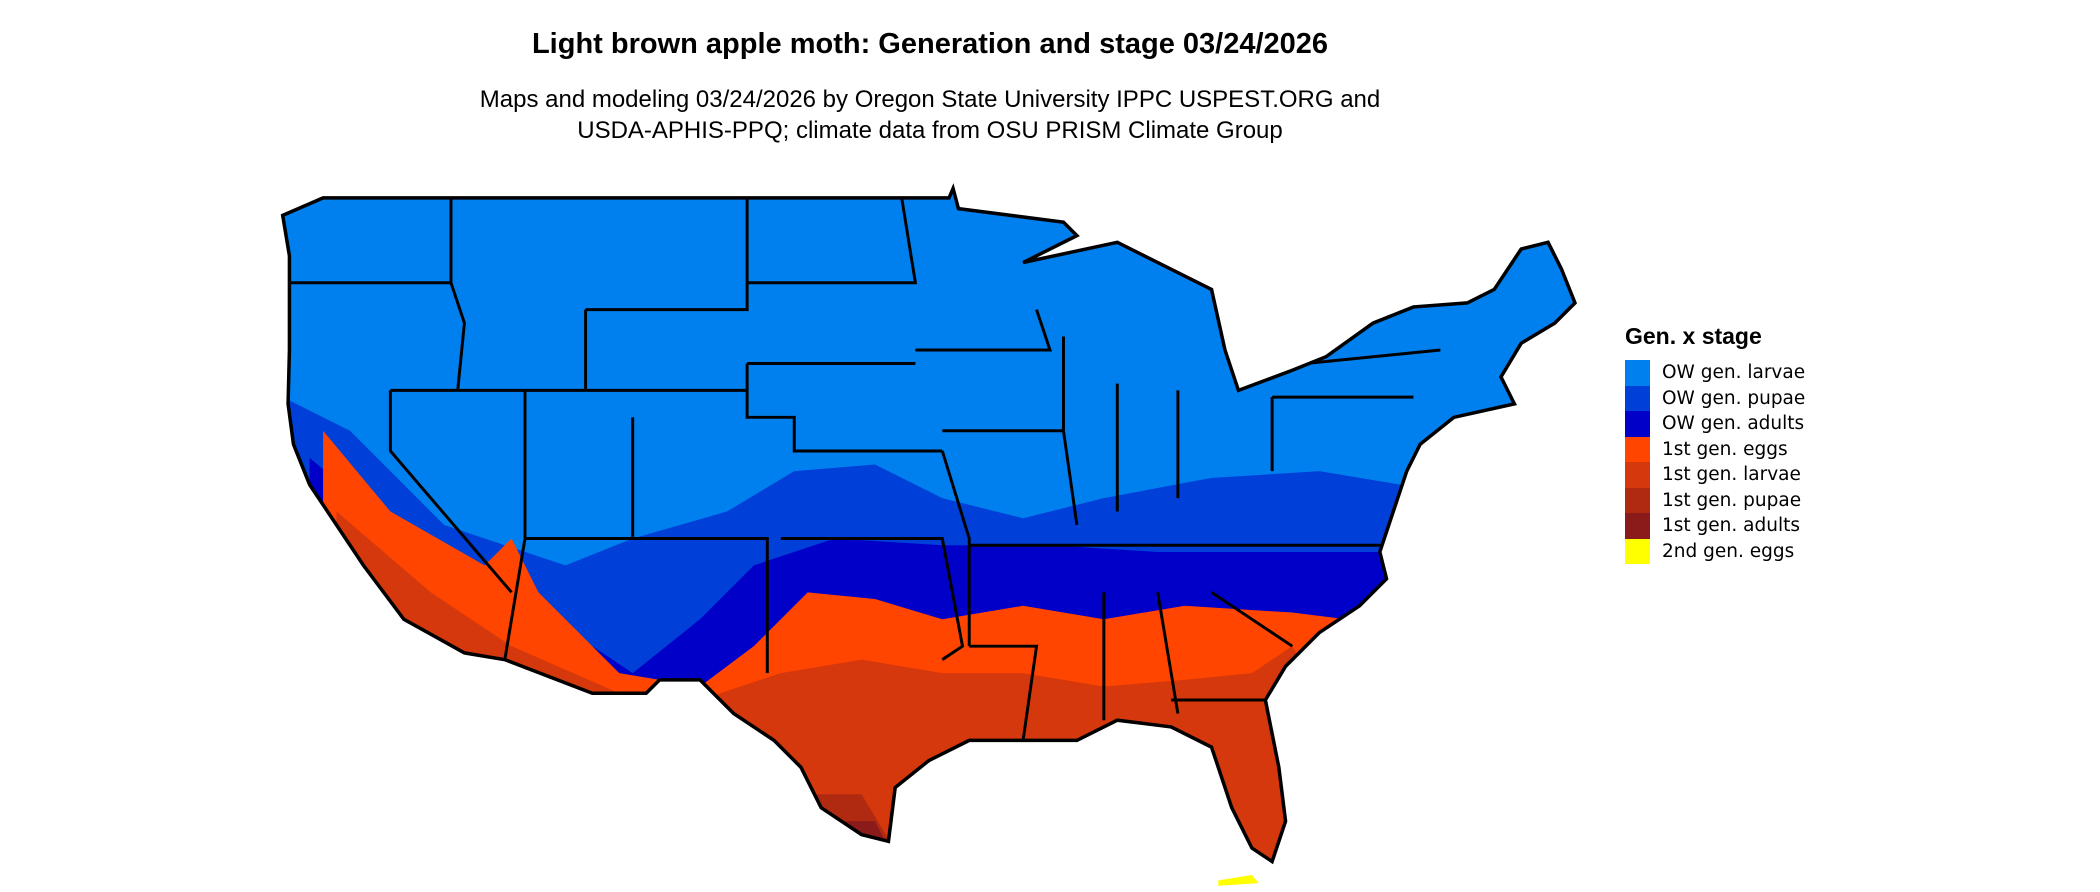 The width and height of the screenshot is (2100, 892). Describe the element at coordinates (1734, 398) in the screenshot. I see `legend-label: OW gen. pupae` at that location.